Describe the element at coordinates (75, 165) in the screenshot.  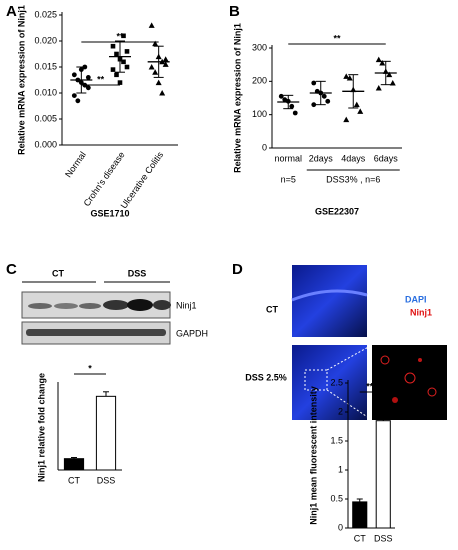
I see `x-tick-label: Normal` at that location.